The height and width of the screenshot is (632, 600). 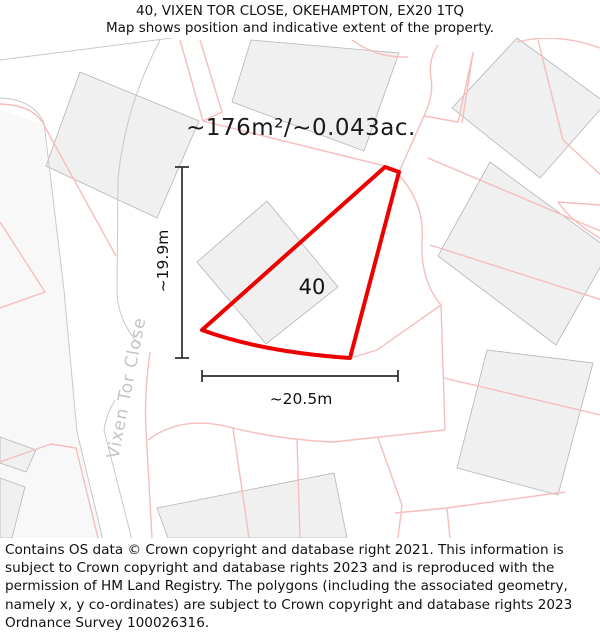 What do you see at coordinates (163, 261) in the screenshot?
I see `vertical-dimension-label: ~19.9m` at bounding box center [163, 261].